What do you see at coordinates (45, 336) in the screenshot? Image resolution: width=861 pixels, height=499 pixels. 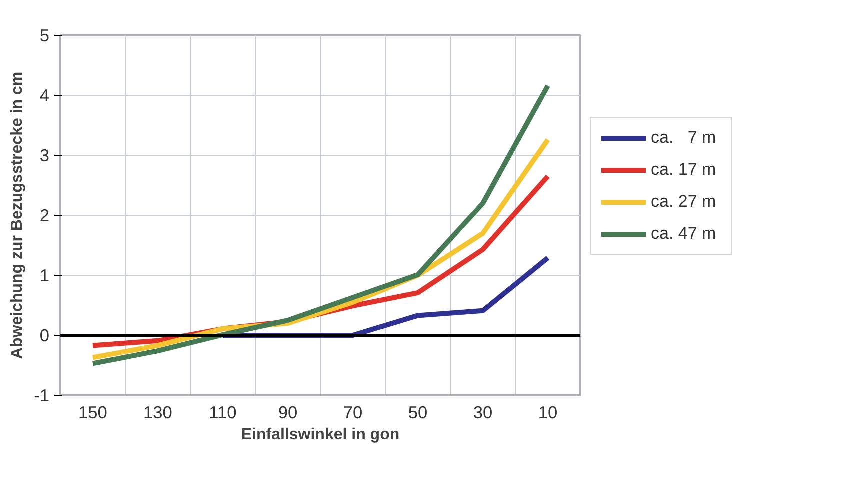 I see `y-tick-label: 0` at bounding box center [45, 336].